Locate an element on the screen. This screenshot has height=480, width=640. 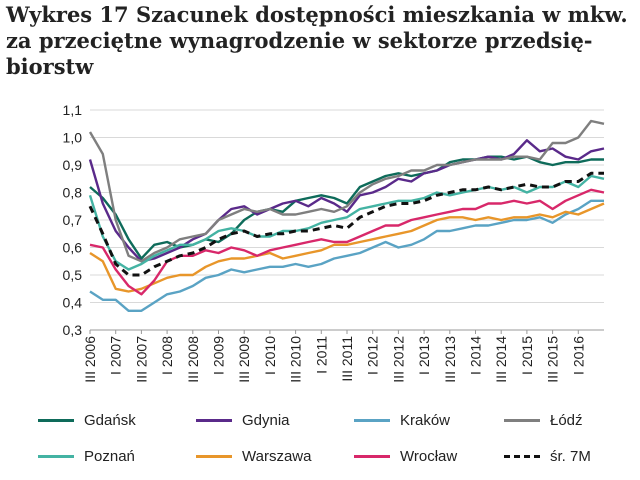
legend-label: Kraków is located at coordinates (425, 420).